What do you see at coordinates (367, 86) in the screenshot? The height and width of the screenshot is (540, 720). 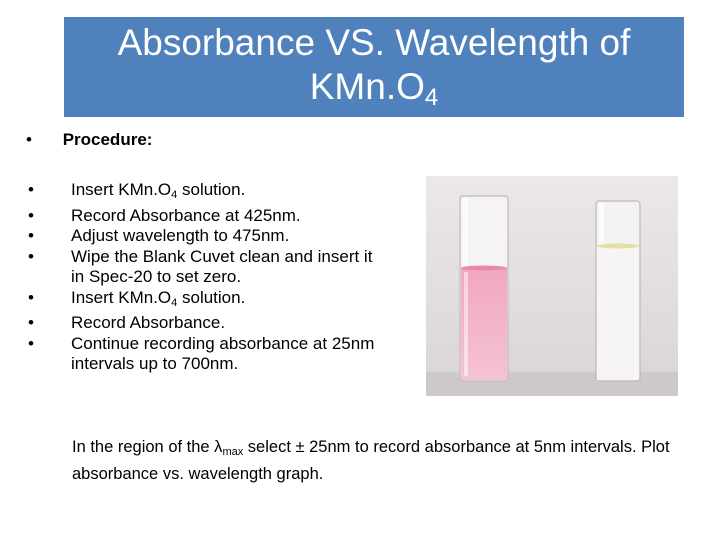 I see `title-formula: KMn.O` at bounding box center [367, 86].